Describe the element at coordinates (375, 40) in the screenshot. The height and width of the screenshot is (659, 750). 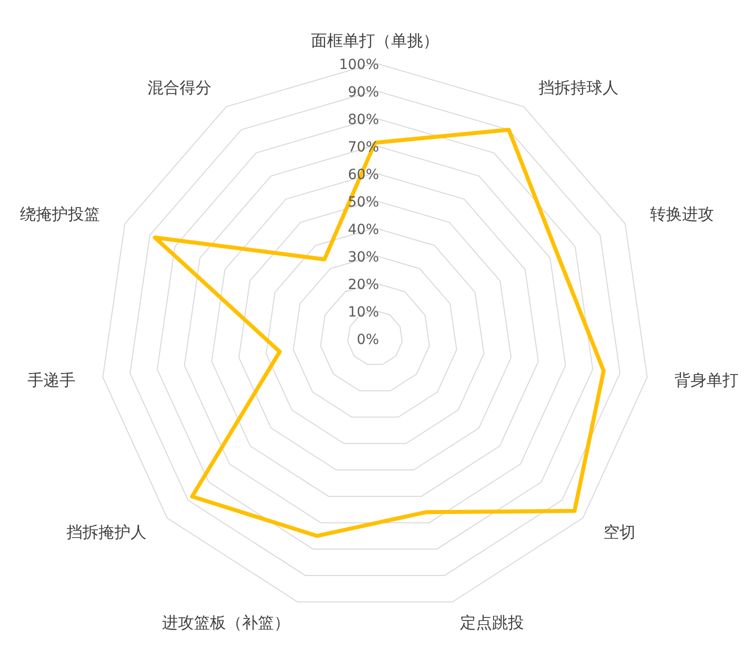
I see `spoke-label: 面框单打（单挑）` at that location.